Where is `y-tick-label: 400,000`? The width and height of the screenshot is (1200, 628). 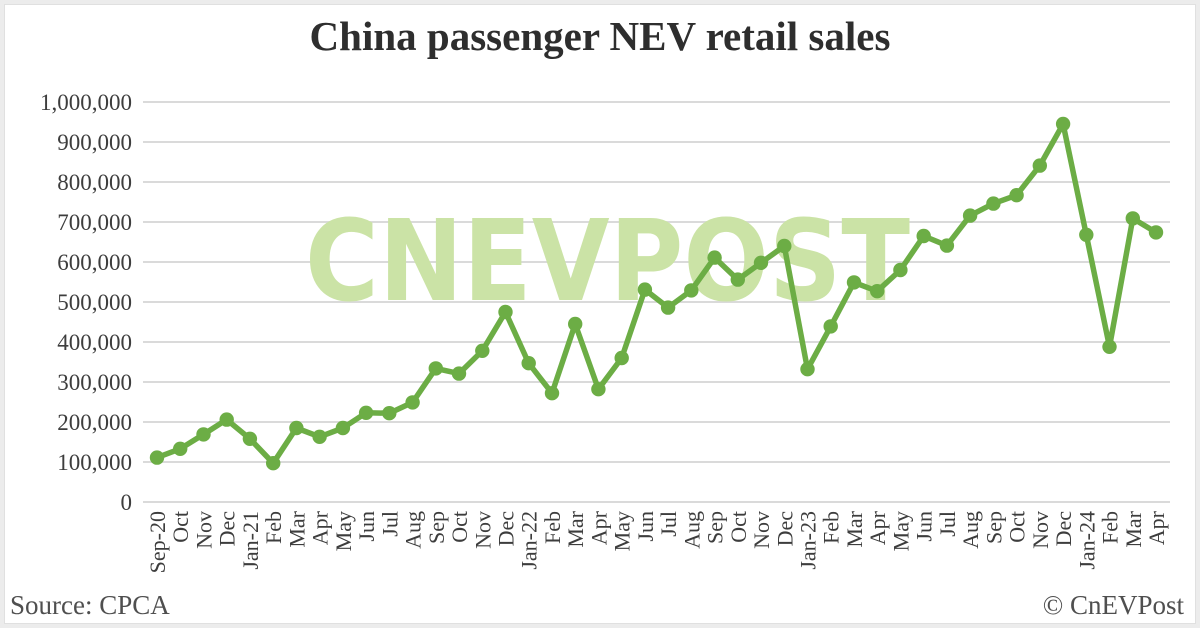 y-tick-label: 400,000 is located at coordinates (94, 342).